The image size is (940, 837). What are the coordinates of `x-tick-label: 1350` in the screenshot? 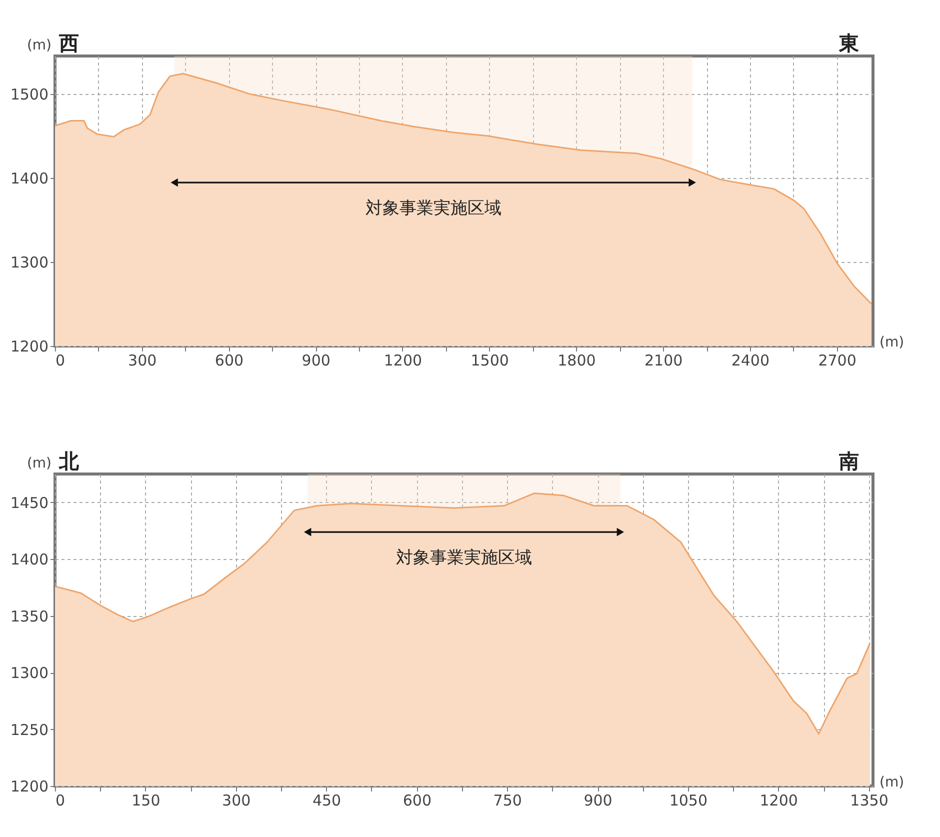 It's located at (869, 801).